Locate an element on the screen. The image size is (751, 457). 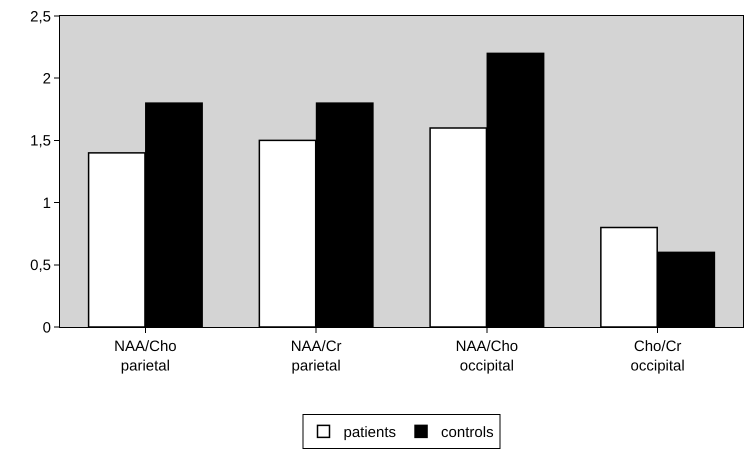
y-tick-label: 1 is located at coordinates (46, 203).